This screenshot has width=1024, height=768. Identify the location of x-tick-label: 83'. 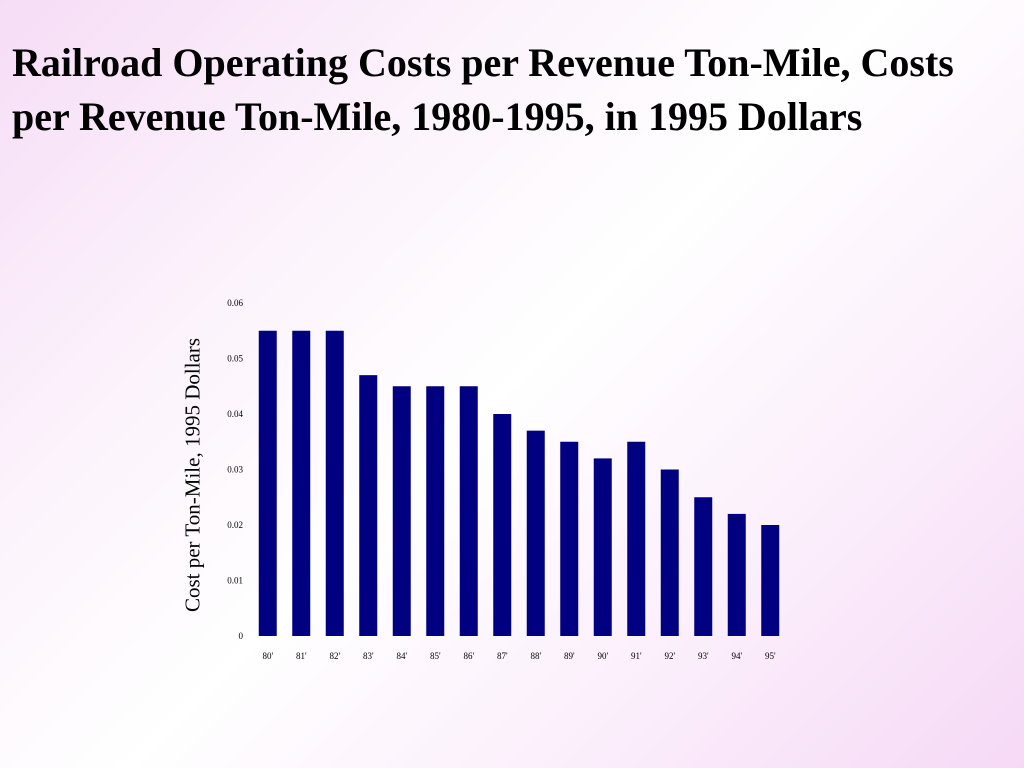
(368, 656).